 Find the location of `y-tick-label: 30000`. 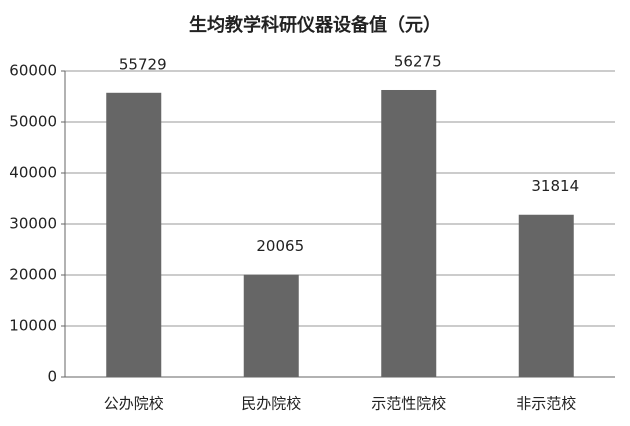

y-tick-label: 30000 is located at coordinates (33, 224).